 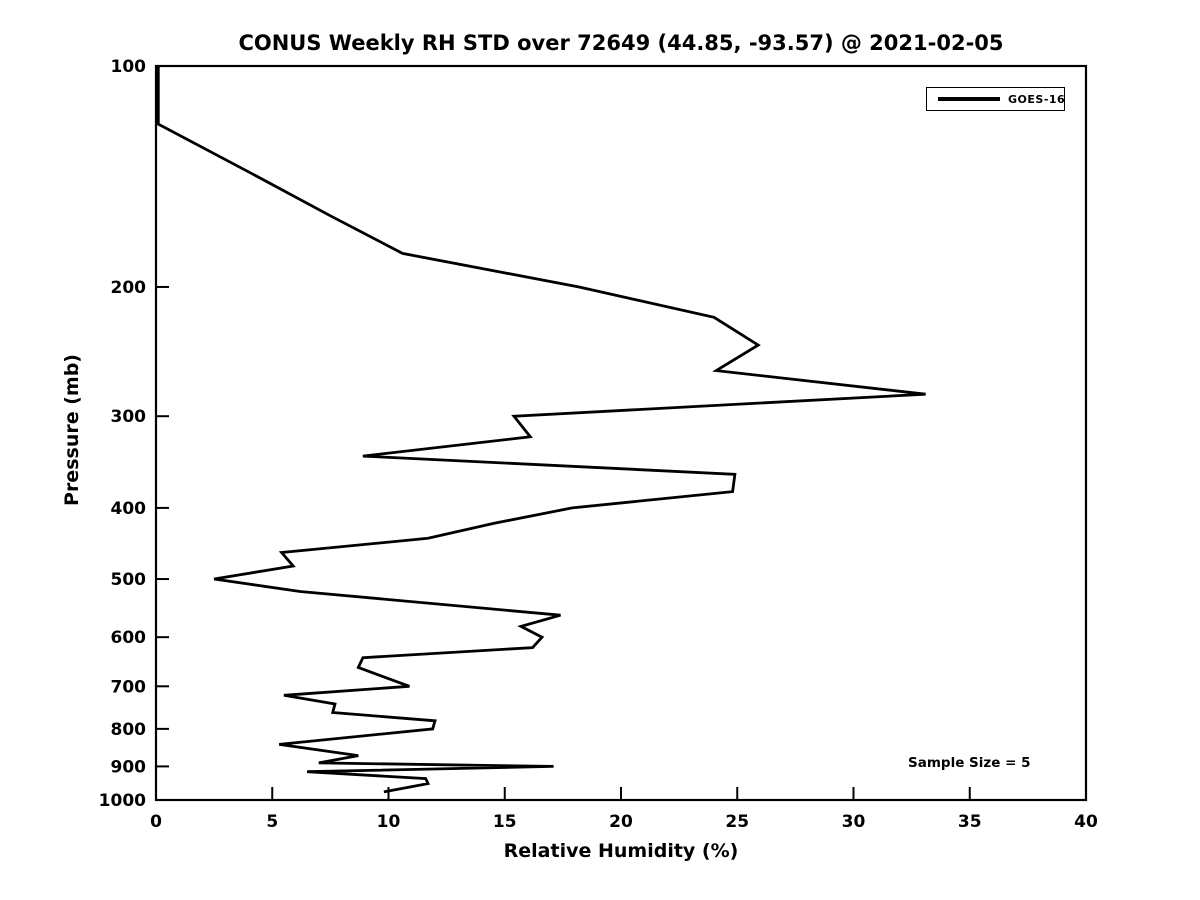 I want to click on x-axis-label: Relative Humidity (%), so click(x=621, y=851).